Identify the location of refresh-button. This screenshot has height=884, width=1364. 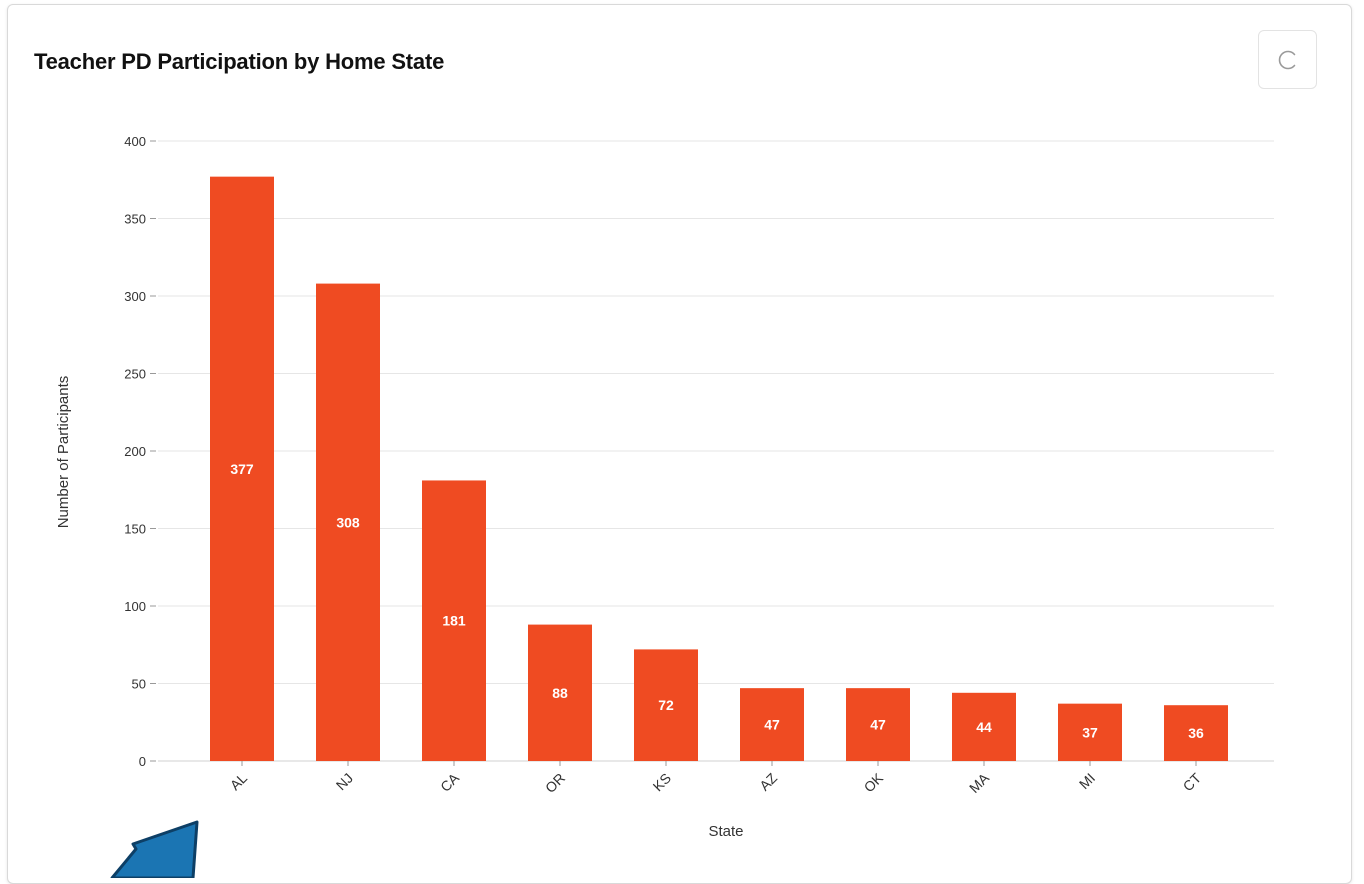
(1287, 59).